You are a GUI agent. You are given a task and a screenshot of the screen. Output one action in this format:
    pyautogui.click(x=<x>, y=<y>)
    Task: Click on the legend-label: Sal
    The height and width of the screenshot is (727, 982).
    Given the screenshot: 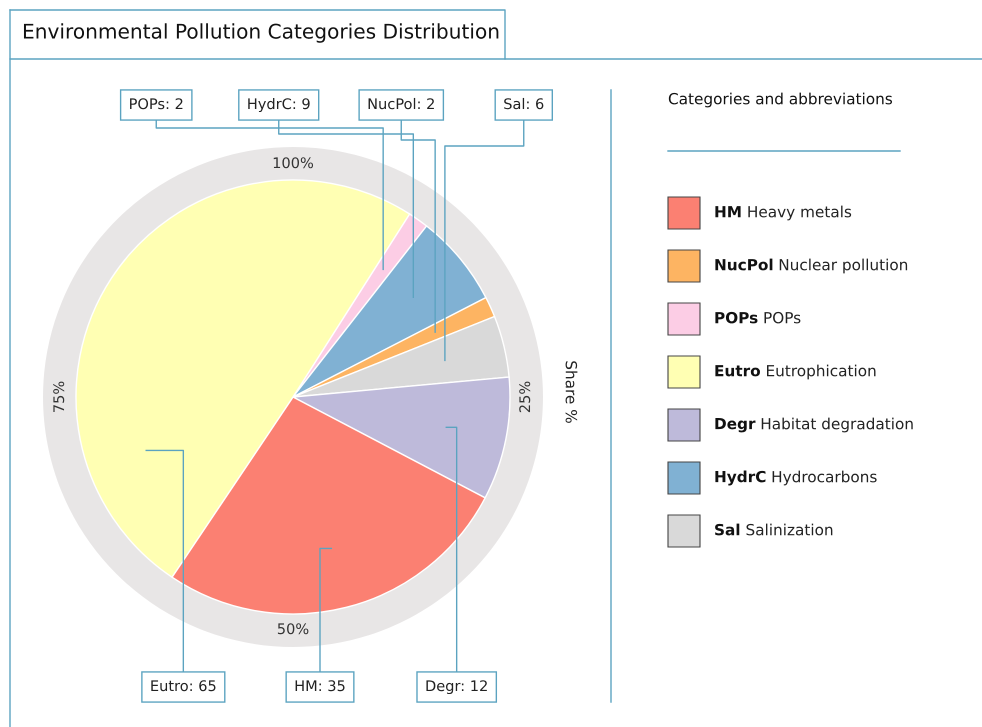 What is the action you would take?
    pyautogui.click(x=727, y=530)
    